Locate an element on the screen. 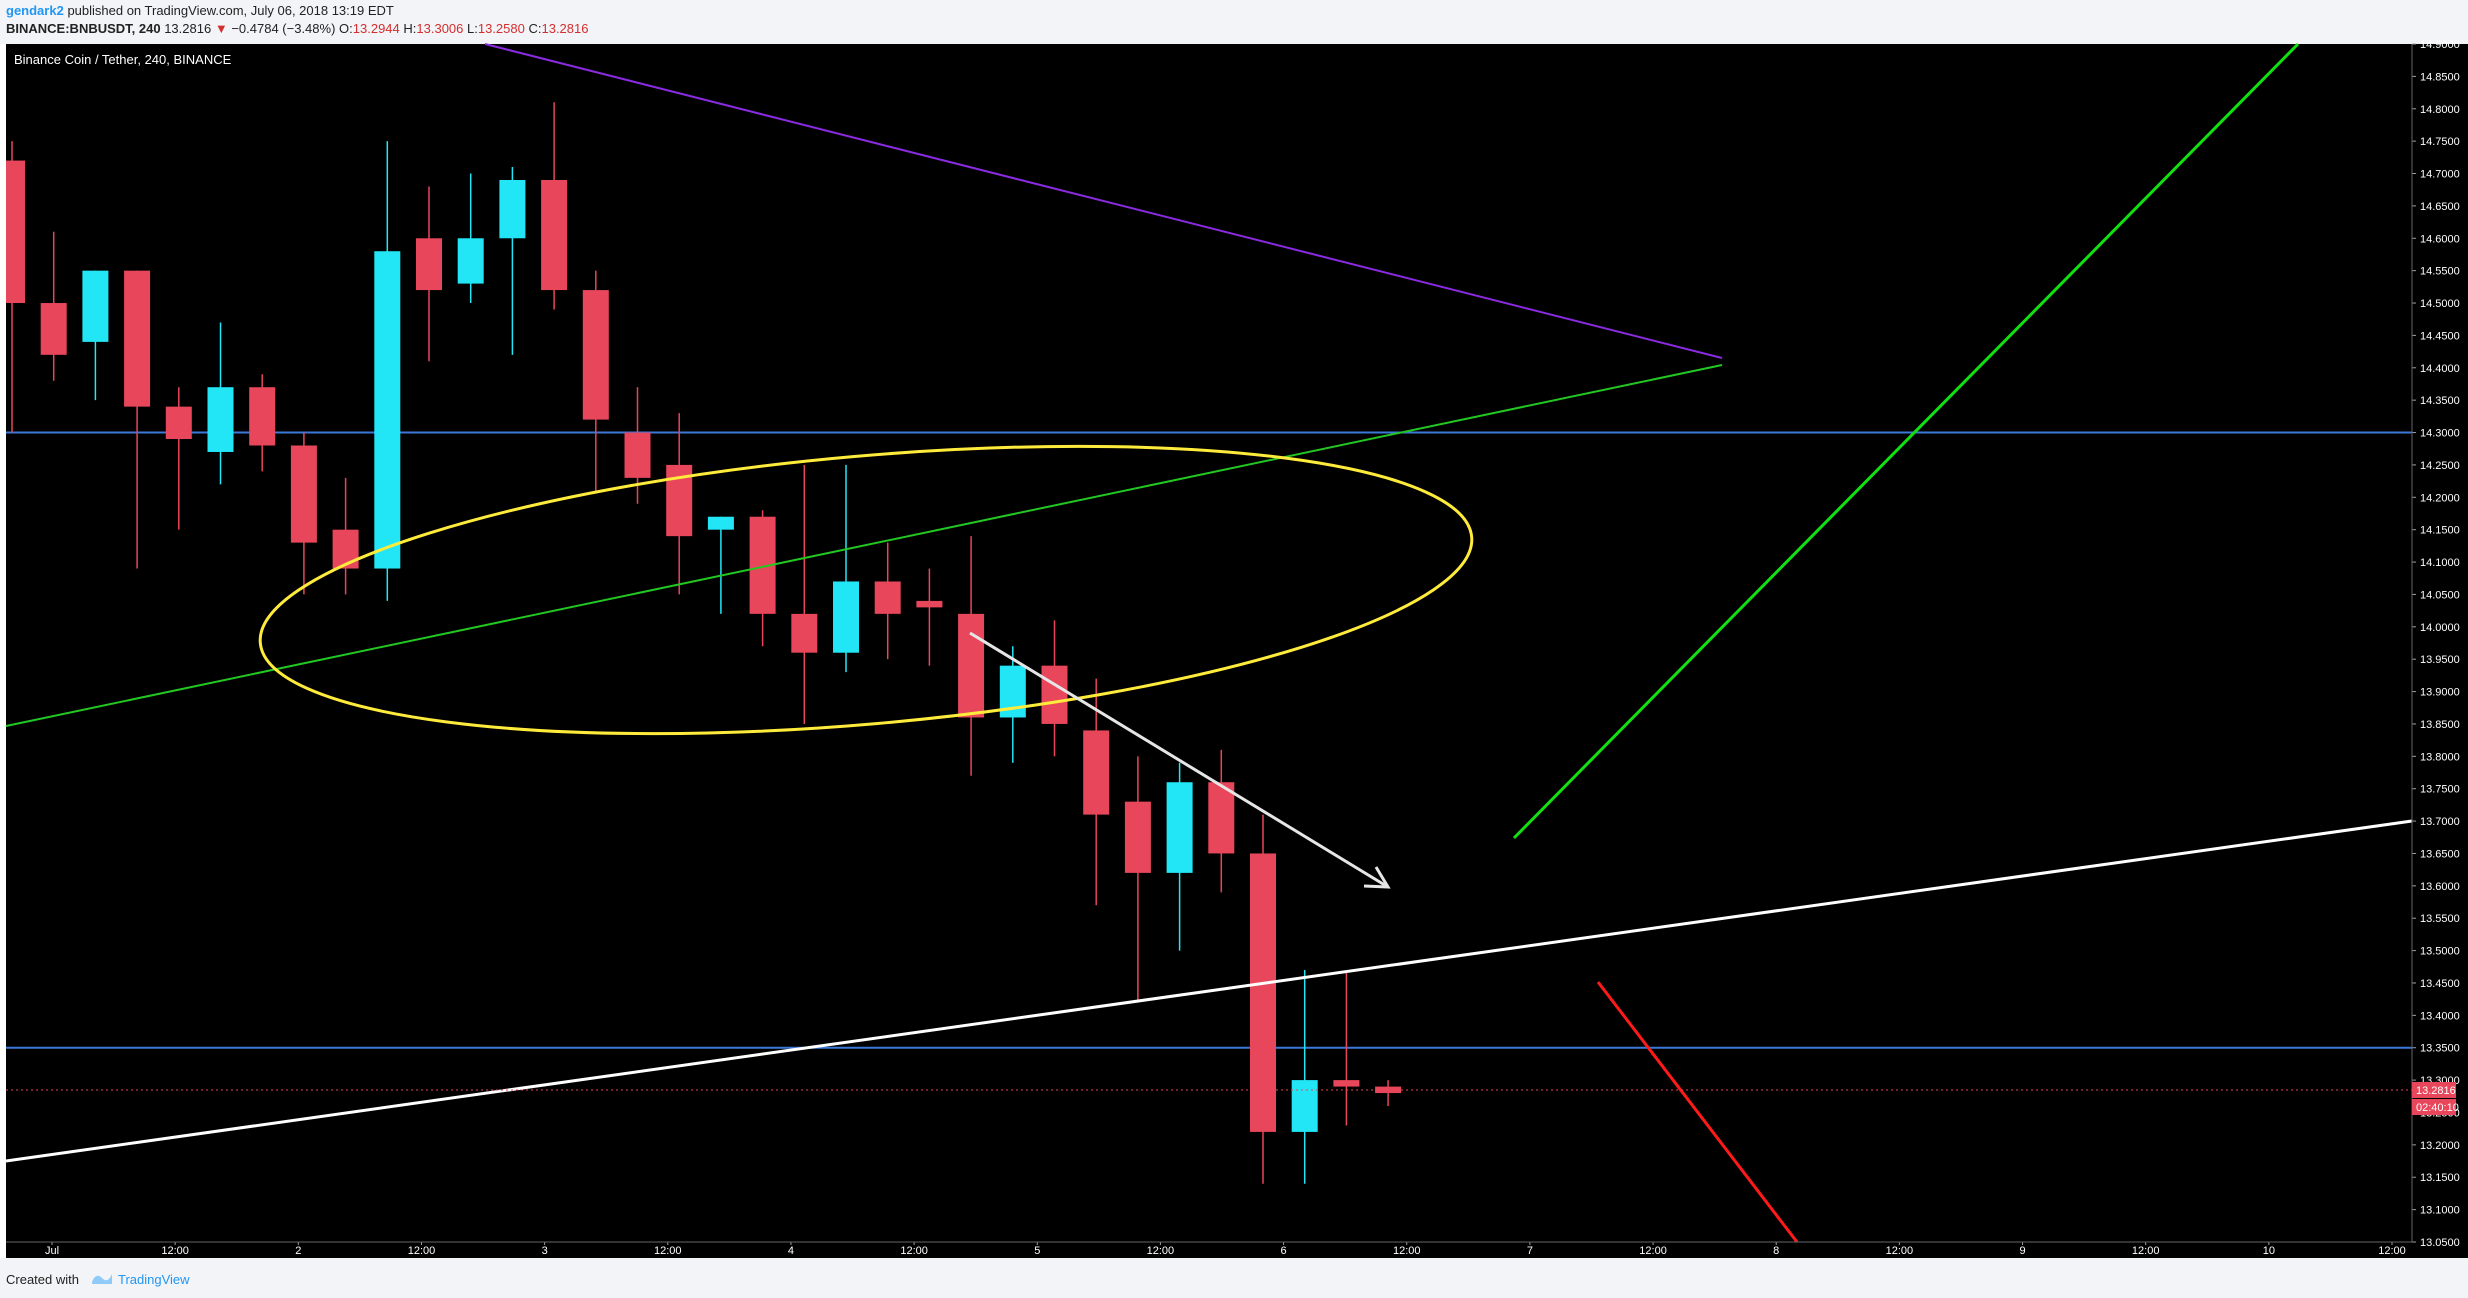  author-link: gendark2 is located at coordinates (35, 10).